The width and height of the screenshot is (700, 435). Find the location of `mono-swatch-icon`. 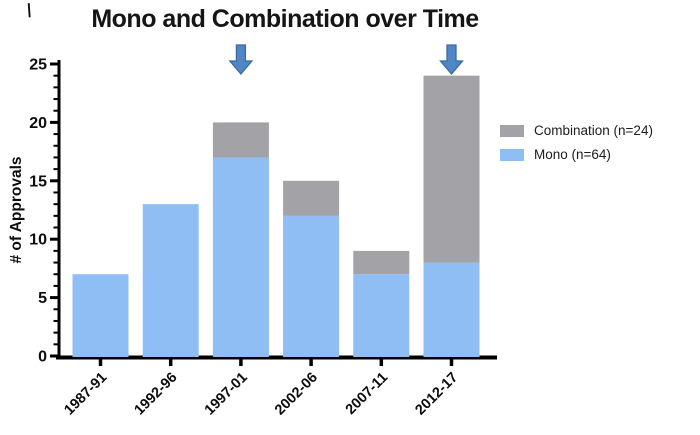

mono-swatch-icon is located at coordinates (512, 154).